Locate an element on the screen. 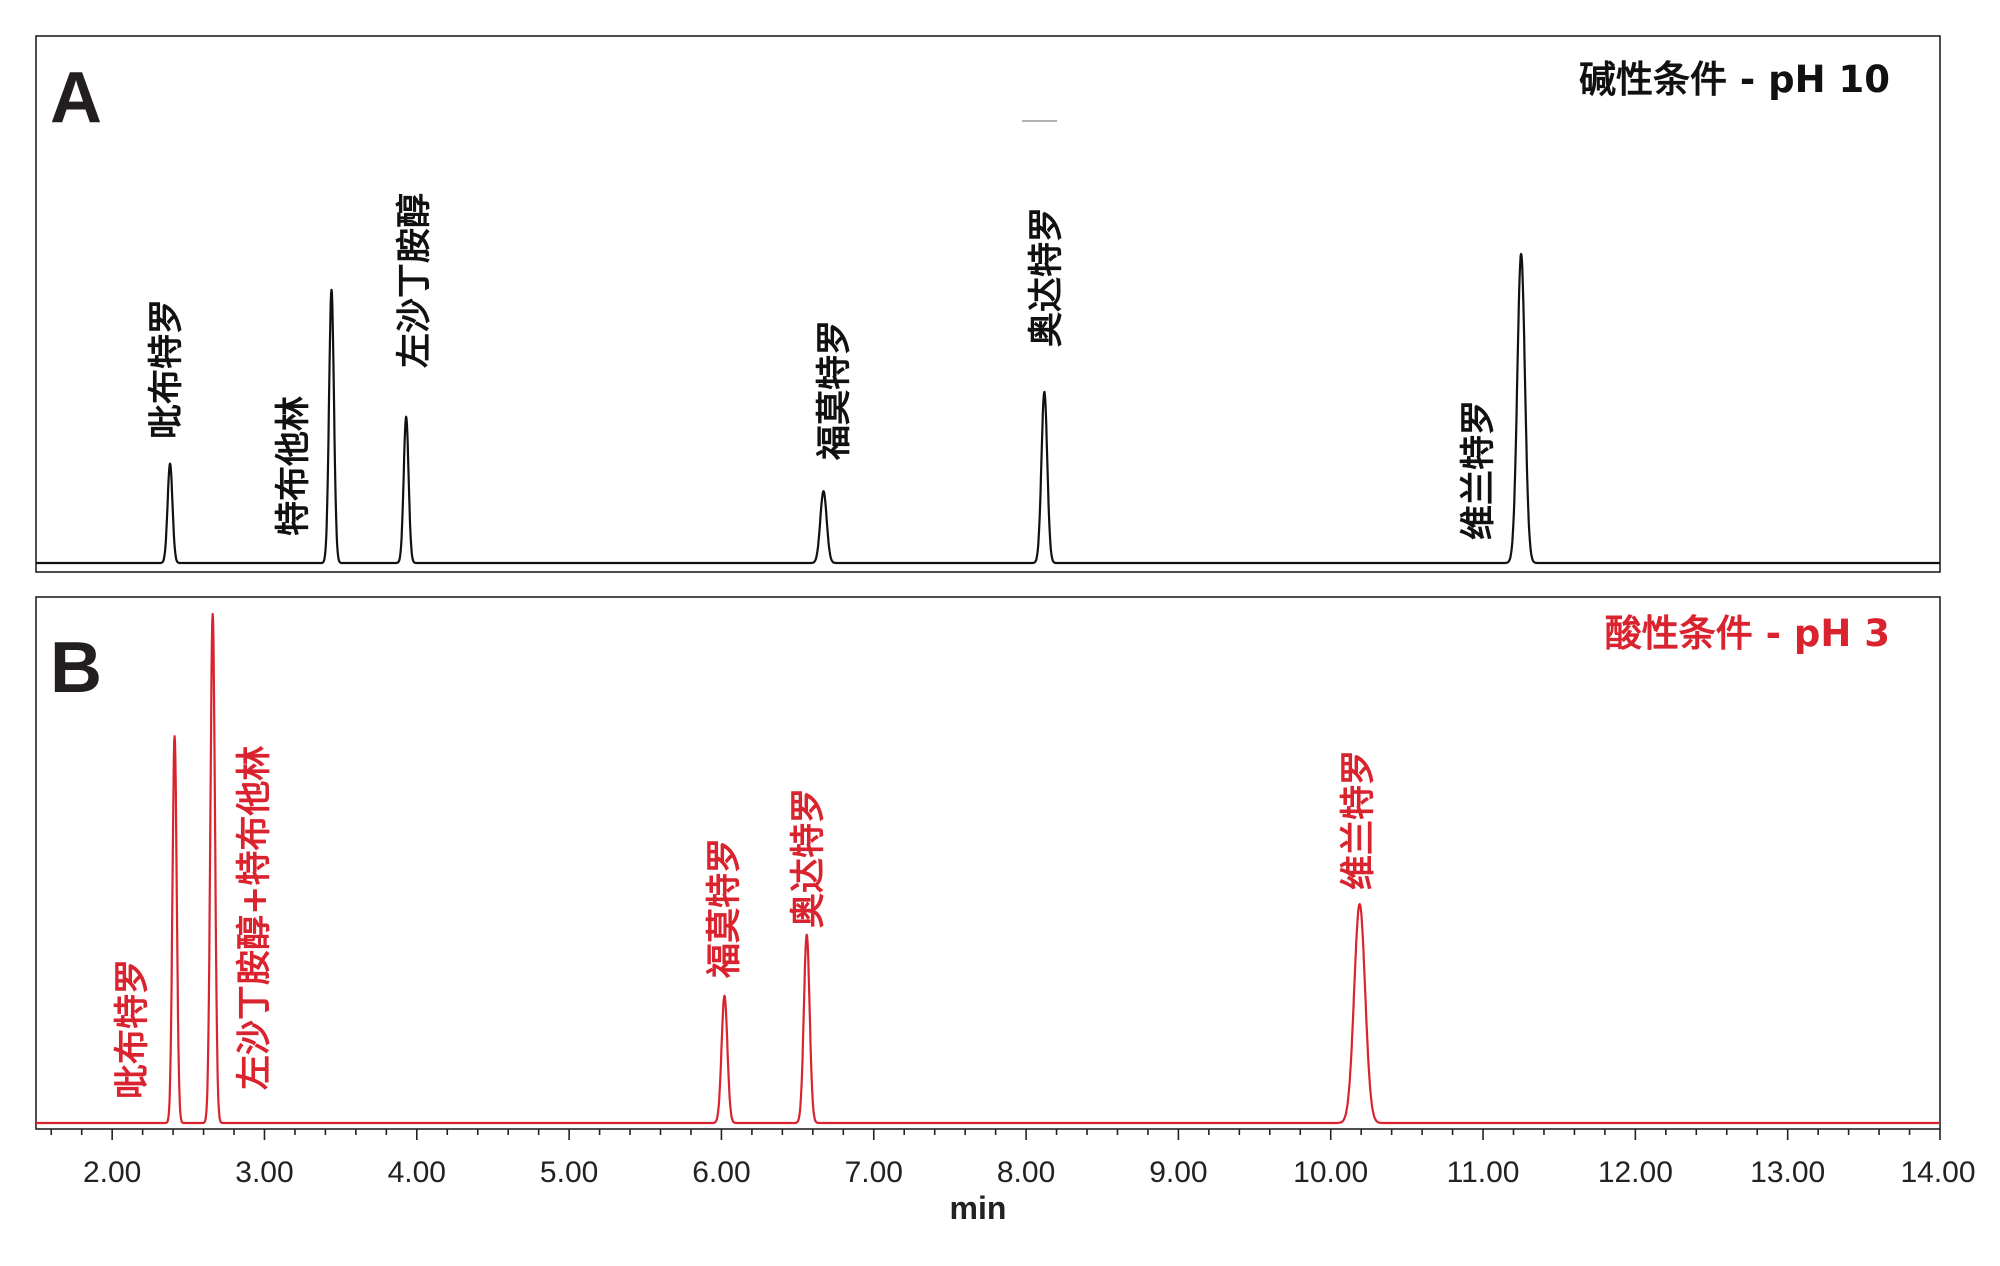  x-tick-label: 2.00 is located at coordinates (112, 1172).